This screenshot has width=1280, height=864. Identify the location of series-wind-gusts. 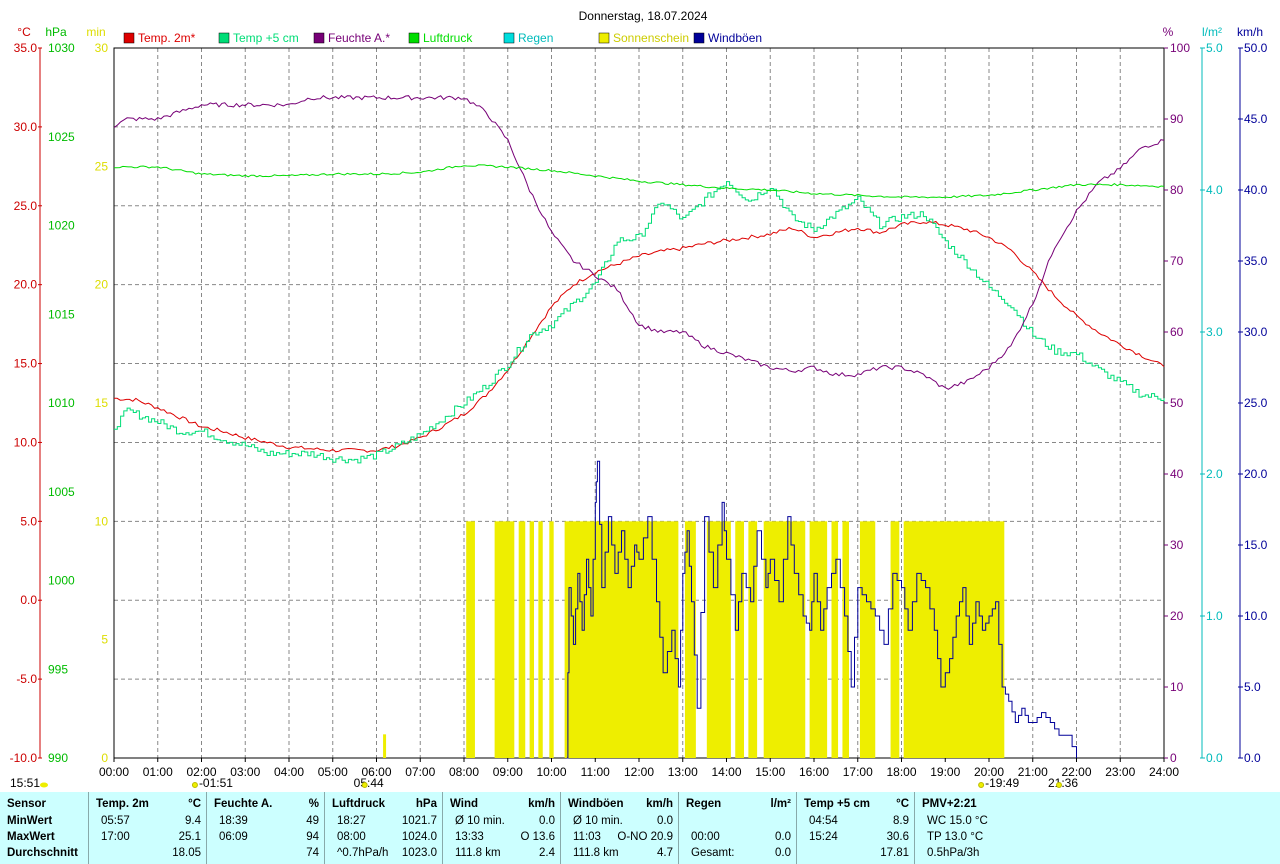
(821, 609).